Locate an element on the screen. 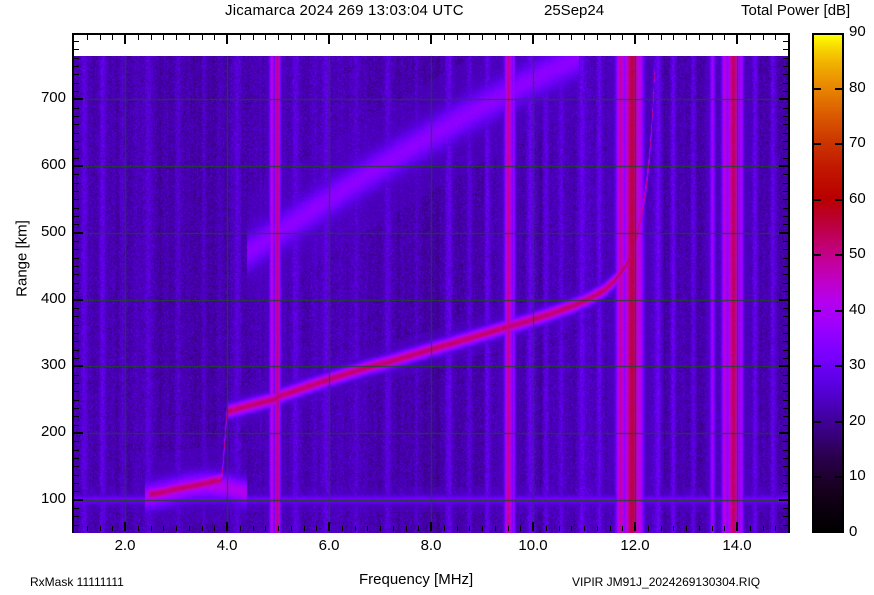  x-tick-label: 8.0 is located at coordinates (431, 545).